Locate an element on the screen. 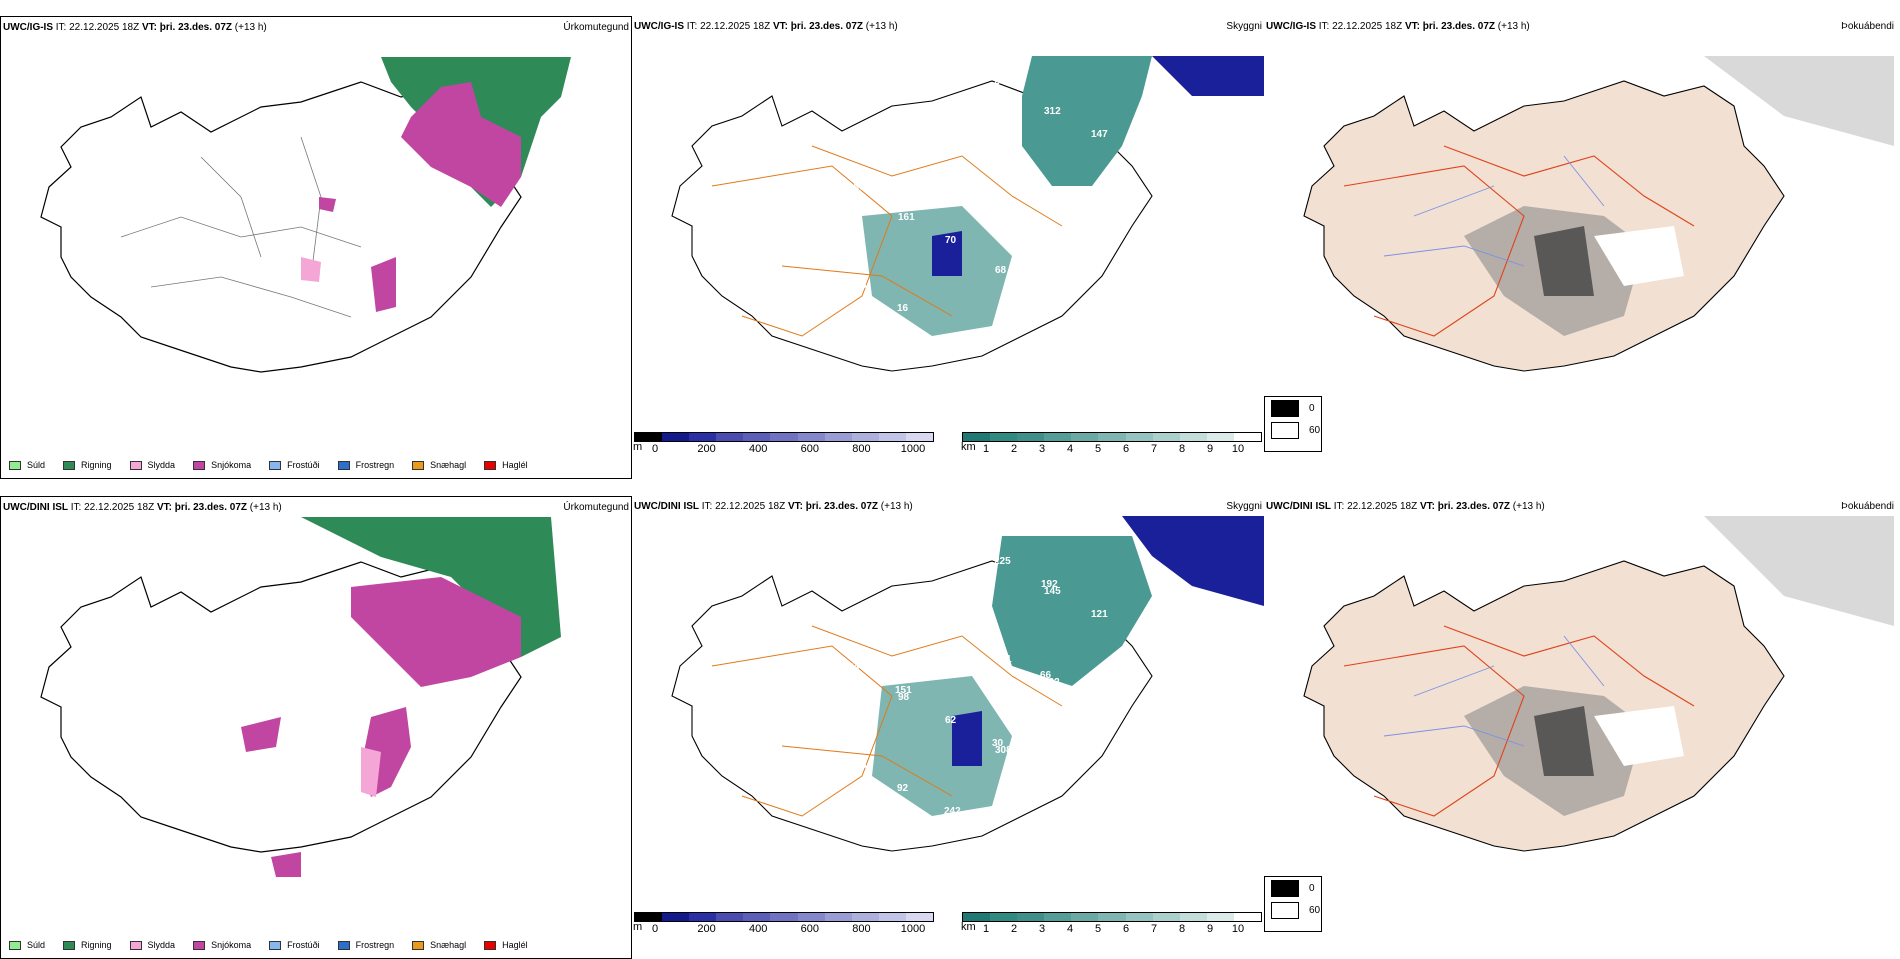 The height and width of the screenshot is (959, 1900). cloud-base-value: 121 is located at coordinates (1099, 614).